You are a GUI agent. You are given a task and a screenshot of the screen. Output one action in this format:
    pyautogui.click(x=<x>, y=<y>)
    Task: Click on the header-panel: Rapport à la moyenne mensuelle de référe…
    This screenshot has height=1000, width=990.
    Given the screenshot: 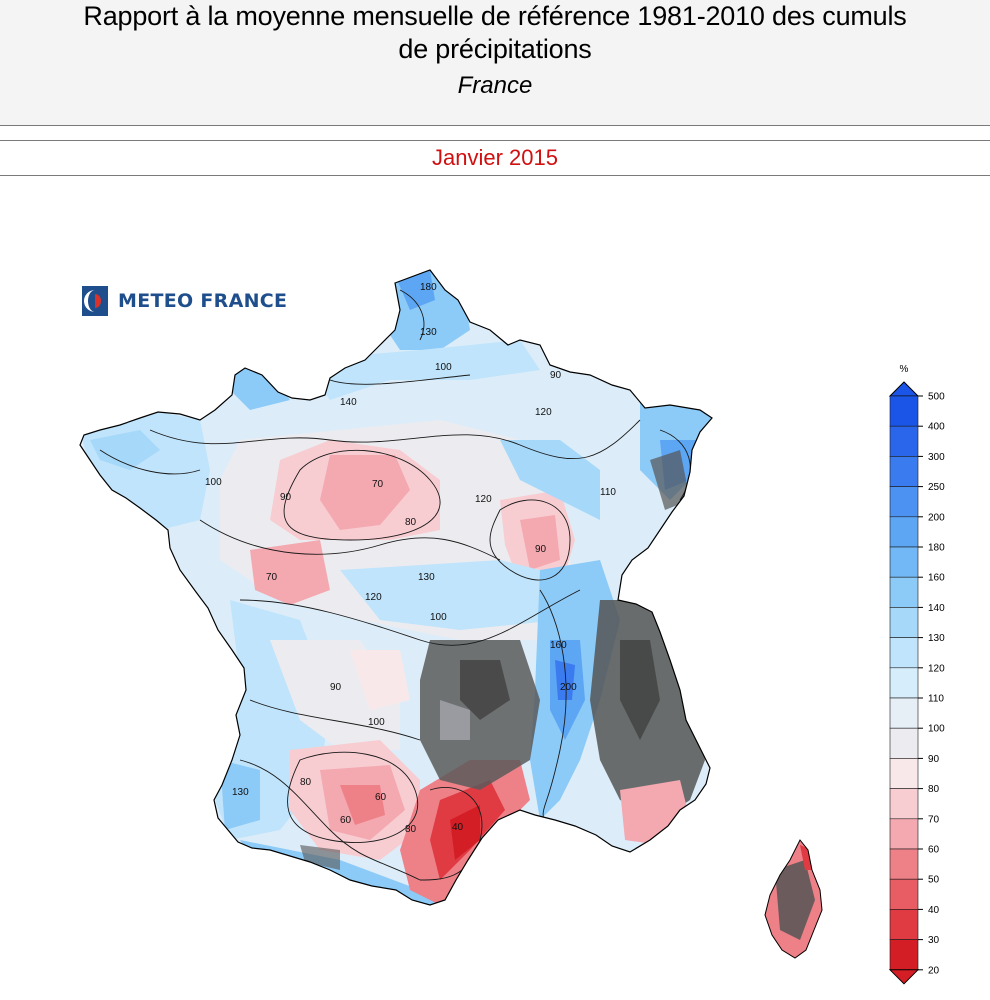 What is the action you would take?
    pyautogui.click(x=495, y=63)
    